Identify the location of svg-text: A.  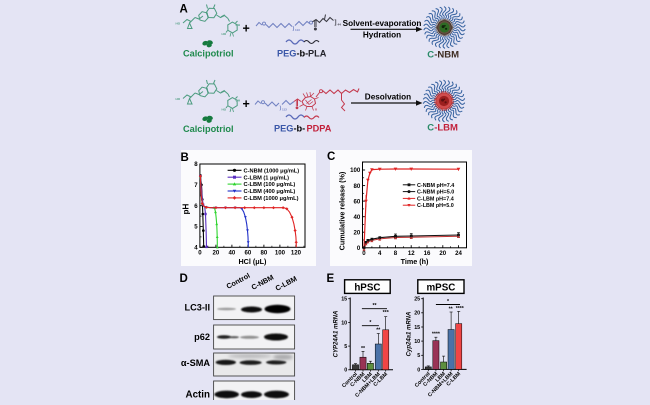
(184, 10).